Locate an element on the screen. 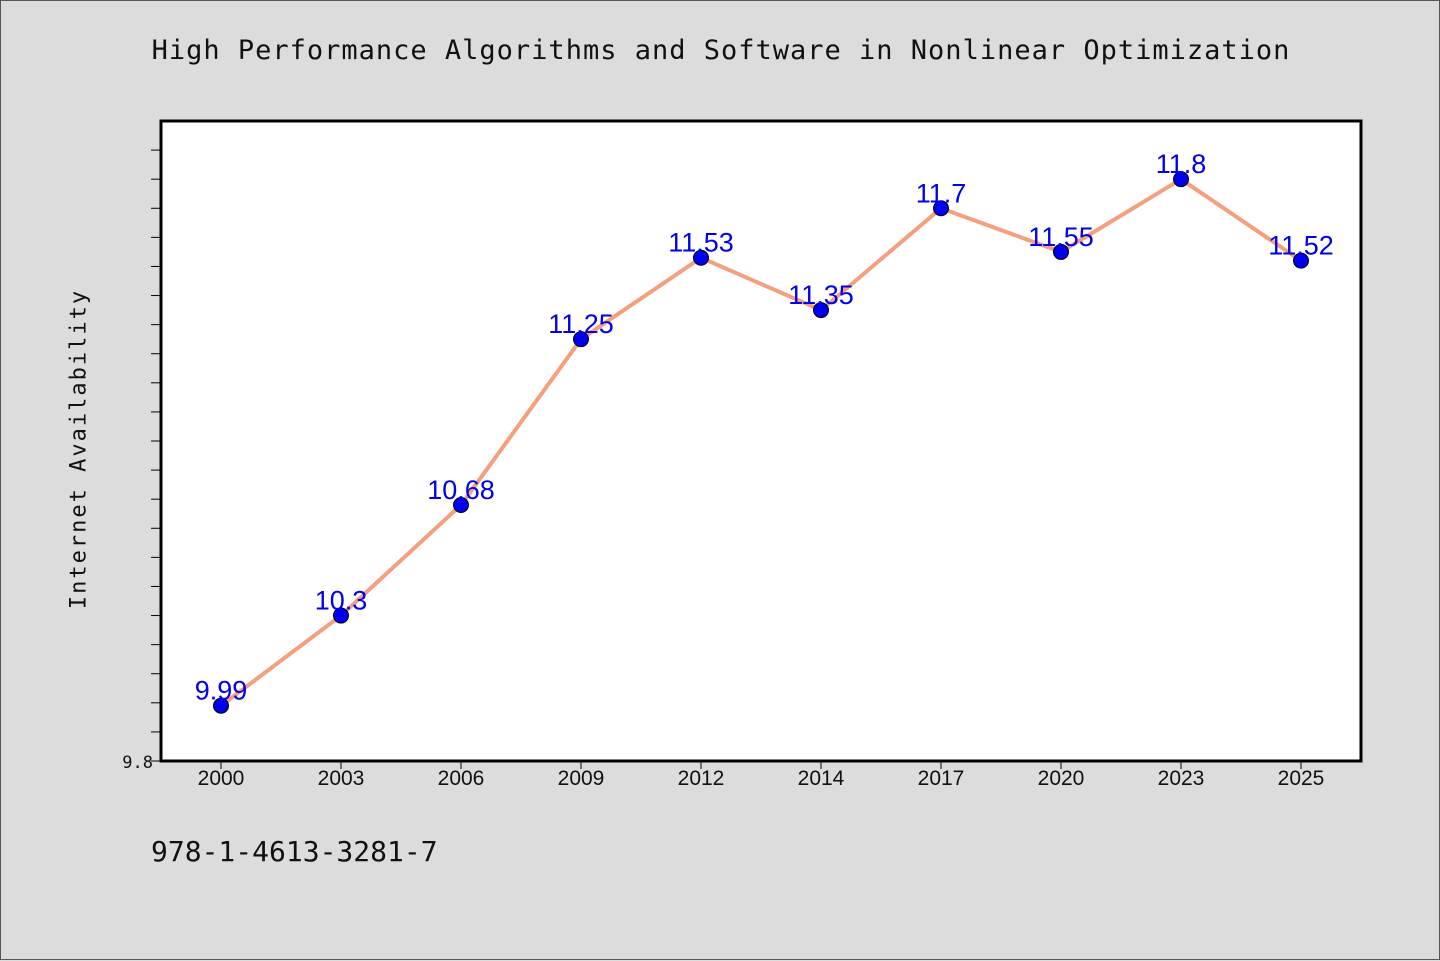  data-label: 10.68 is located at coordinates (461, 490).